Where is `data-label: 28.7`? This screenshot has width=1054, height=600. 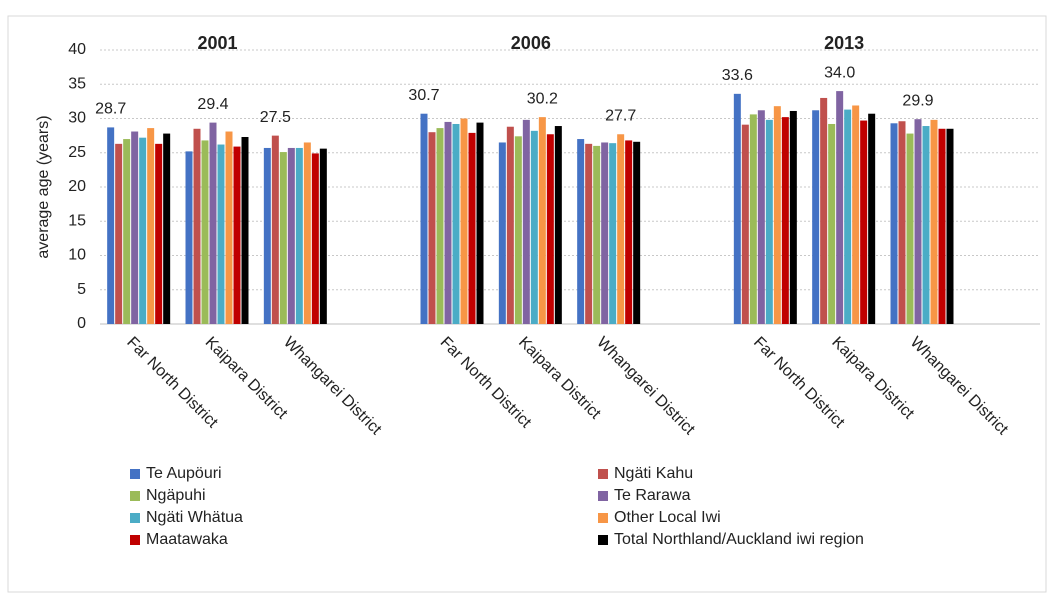 data-label: 28.7 is located at coordinates (110, 109).